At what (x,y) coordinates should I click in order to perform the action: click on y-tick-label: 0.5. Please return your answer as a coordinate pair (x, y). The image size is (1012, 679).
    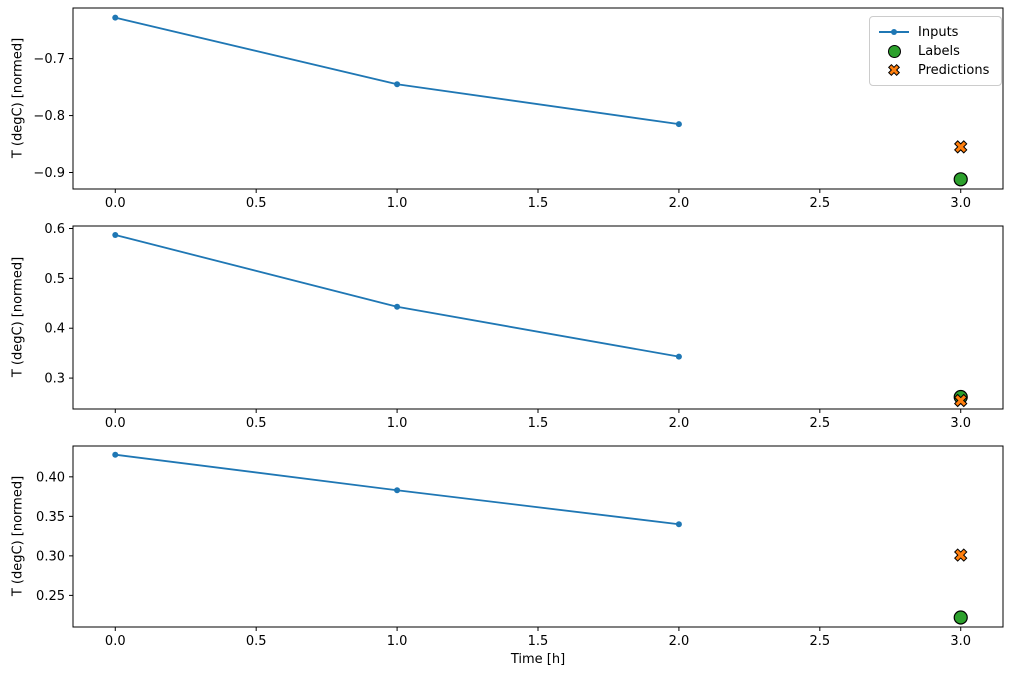
    Looking at the image, I should click on (54, 279).